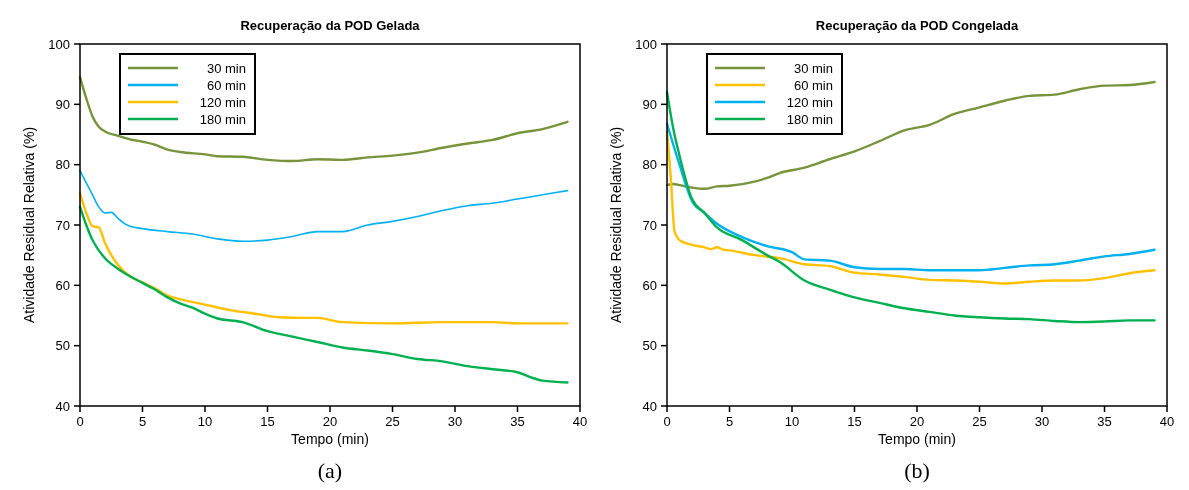 The height and width of the screenshot is (490, 1189). I want to click on text: (b), so click(917, 470).